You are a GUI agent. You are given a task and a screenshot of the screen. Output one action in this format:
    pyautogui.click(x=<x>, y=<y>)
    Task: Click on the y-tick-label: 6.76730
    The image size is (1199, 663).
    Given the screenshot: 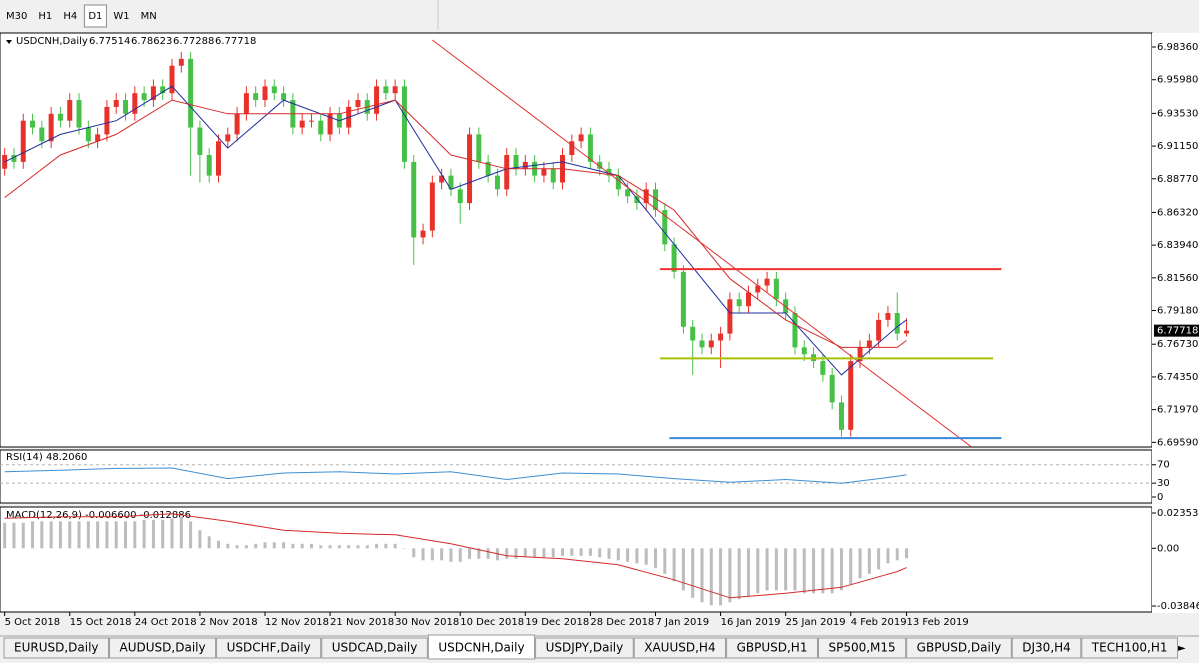 What is the action you would take?
    pyautogui.click(x=1177, y=344)
    